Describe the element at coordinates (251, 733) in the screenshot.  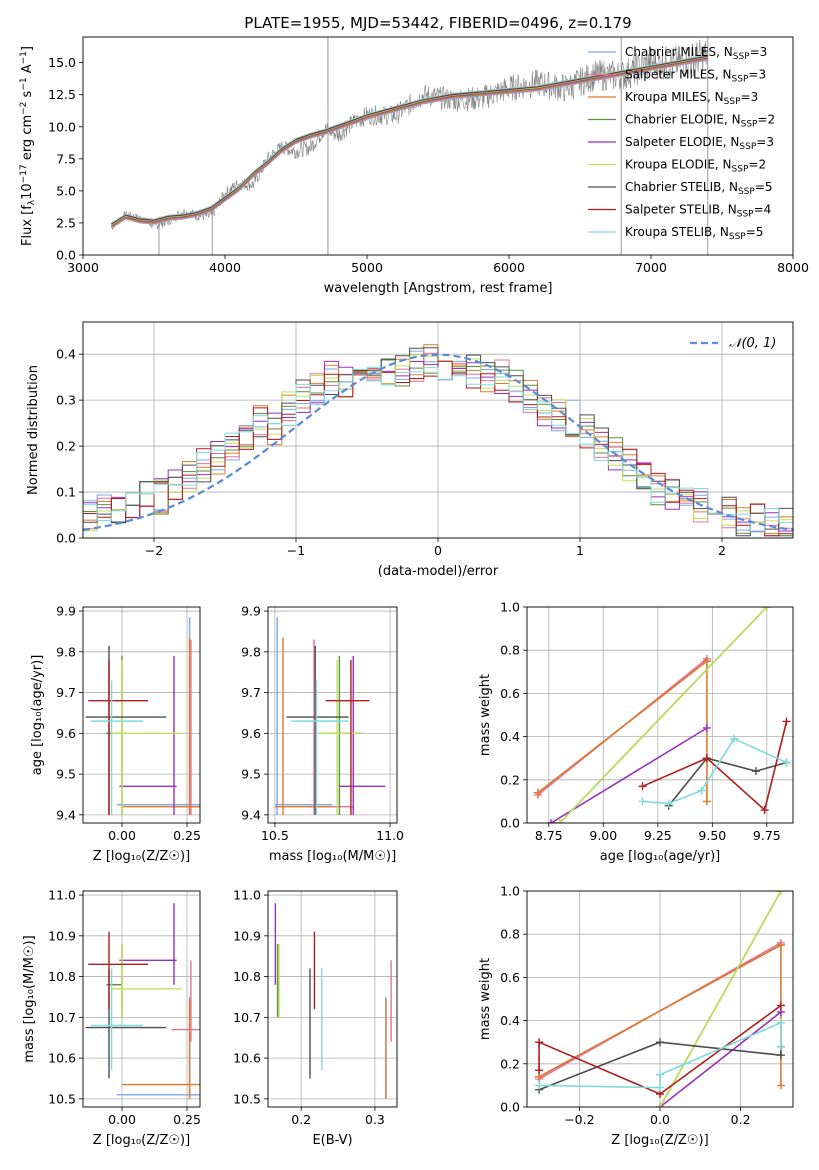
I see `y-tick-label: 9.6` at that location.